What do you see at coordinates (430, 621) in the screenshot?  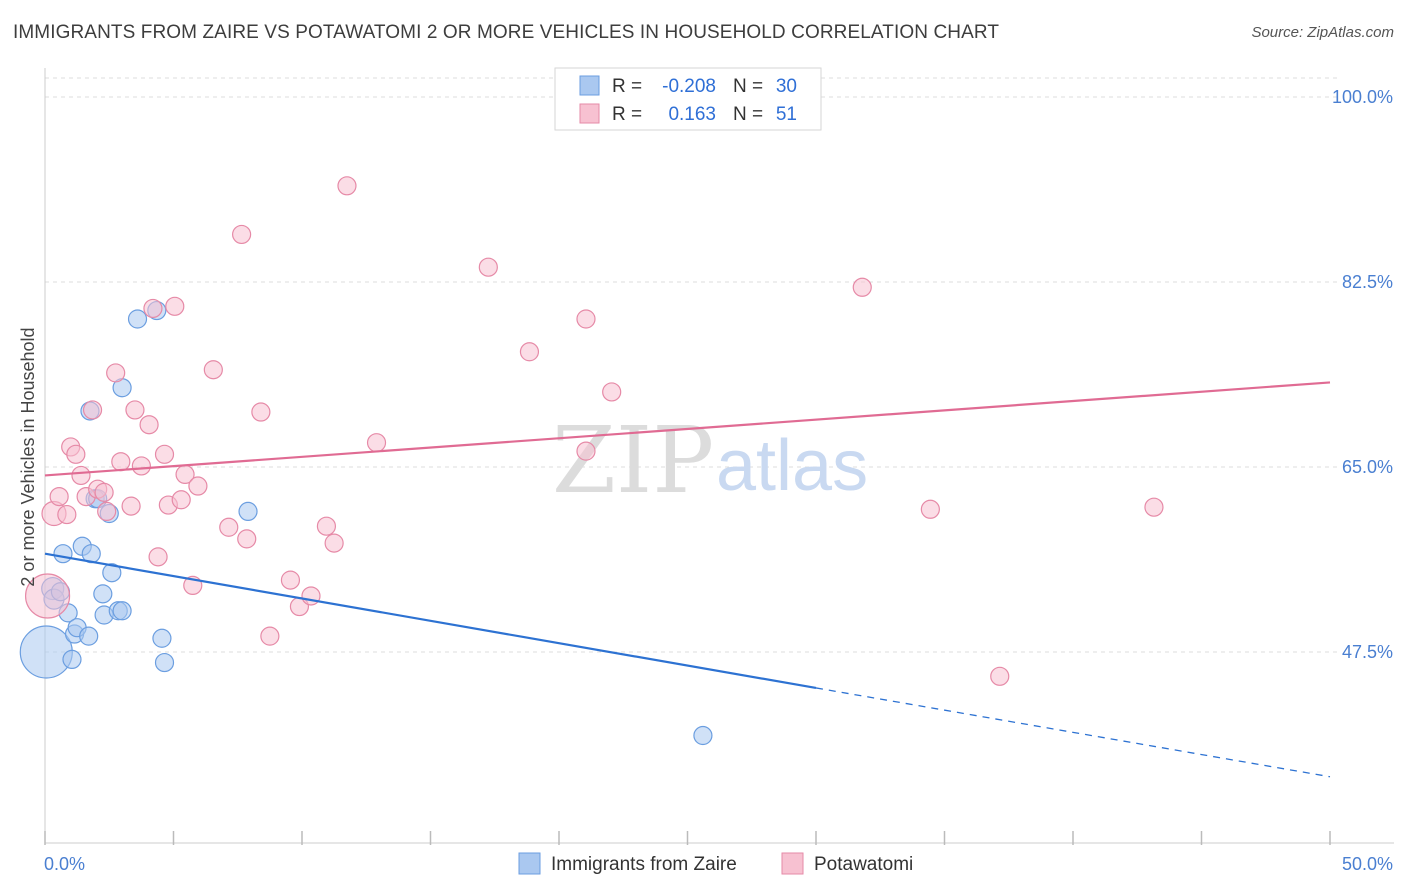 I see `trend-line-zaire` at bounding box center [430, 621].